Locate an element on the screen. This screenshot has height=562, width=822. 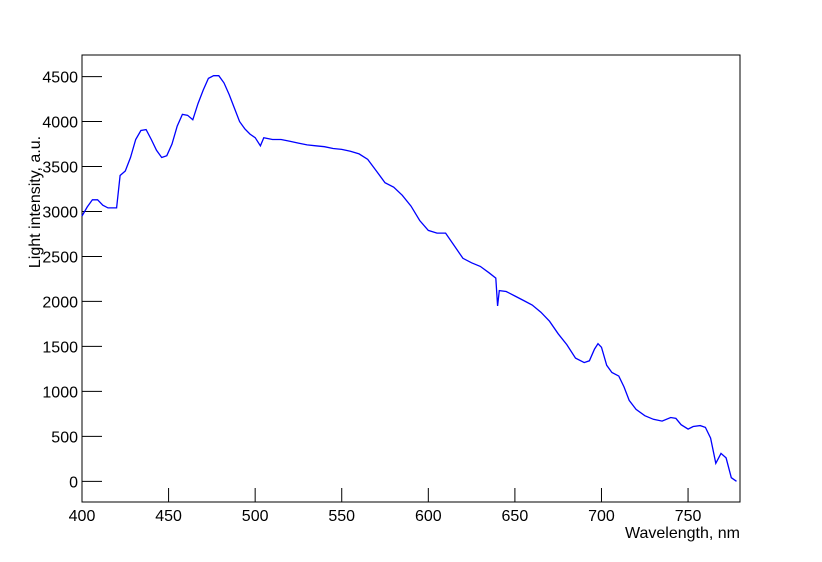
y-tick-label: 1000 is located at coordinates (60, 392).